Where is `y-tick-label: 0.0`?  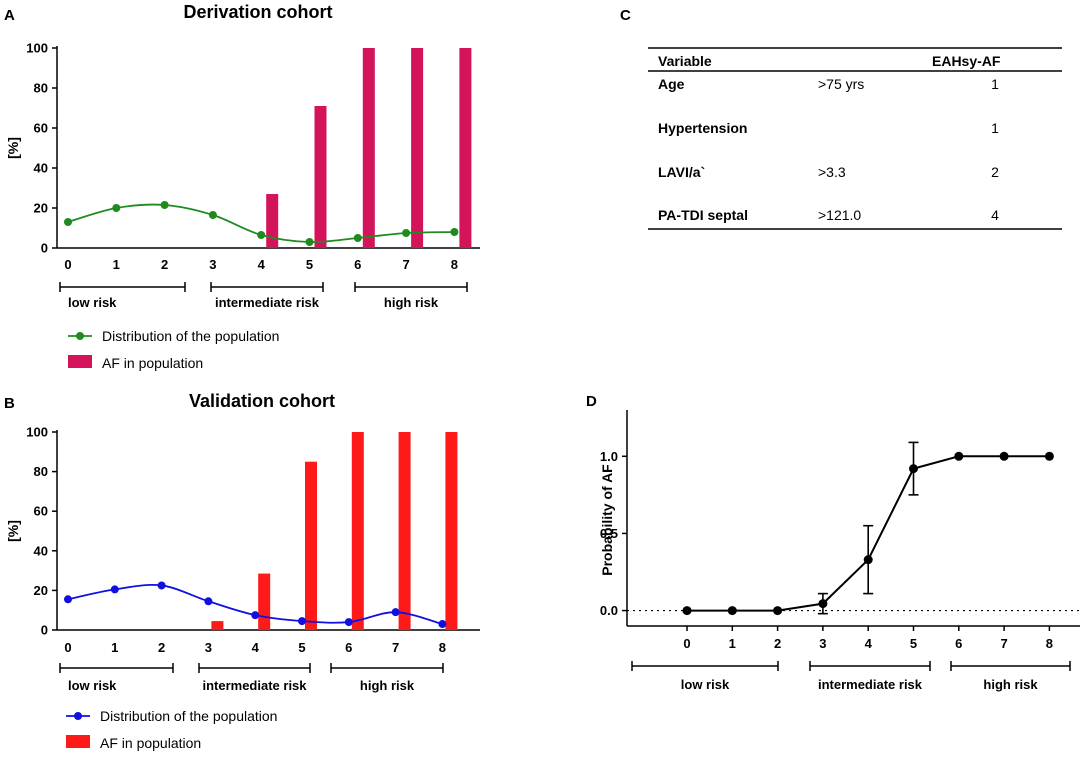 y-tick-label: 0.0 is located at coordinates (609, 610).